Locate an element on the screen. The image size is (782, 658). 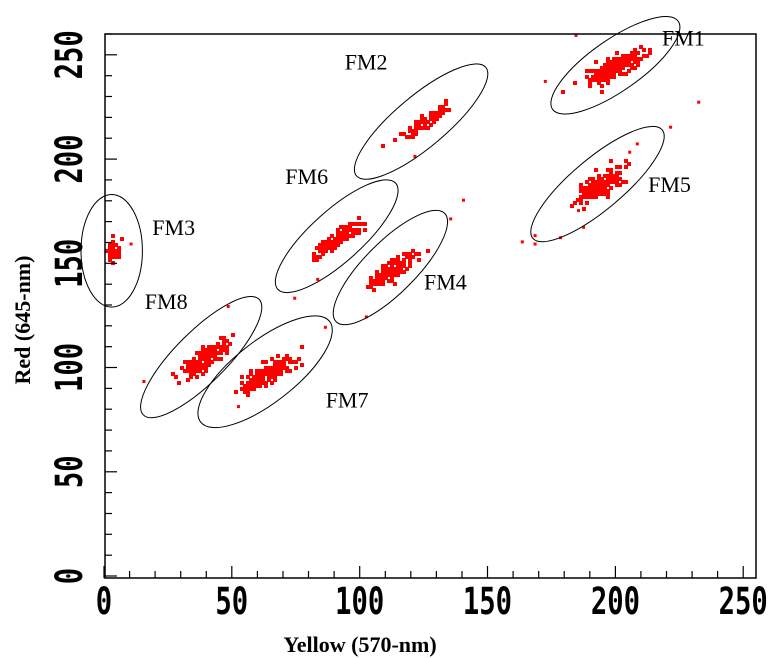
x-tick-label: 150 is located at coordinates (487, 601).